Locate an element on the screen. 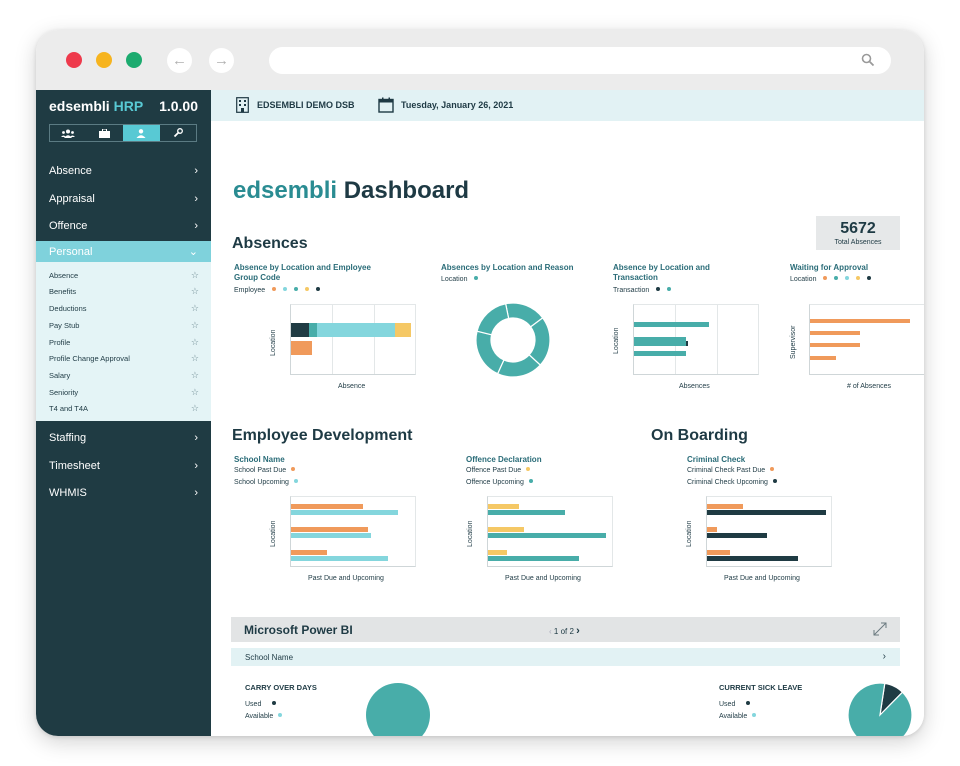 The image size is (960, 766). search-icon is located at coordinates (868, 60).